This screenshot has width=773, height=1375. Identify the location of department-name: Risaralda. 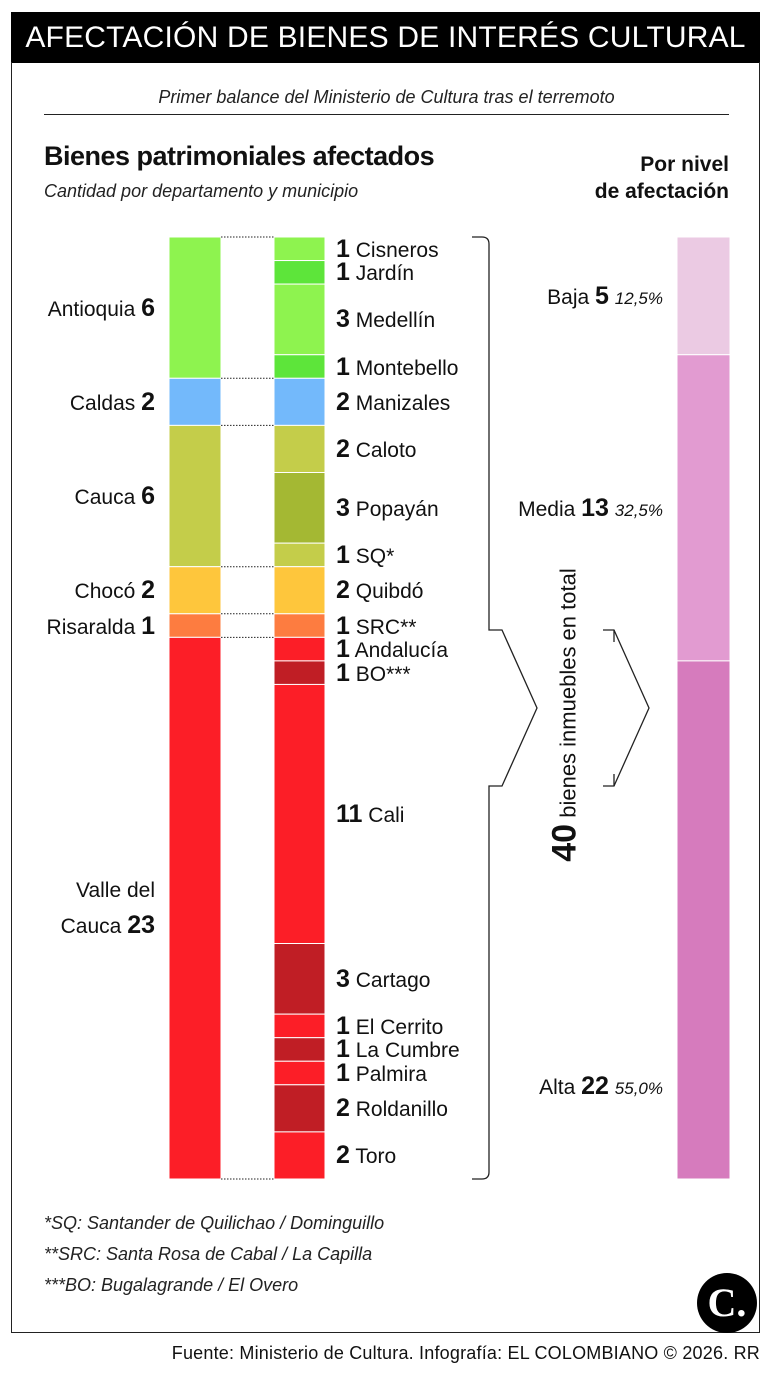
(94, 627).